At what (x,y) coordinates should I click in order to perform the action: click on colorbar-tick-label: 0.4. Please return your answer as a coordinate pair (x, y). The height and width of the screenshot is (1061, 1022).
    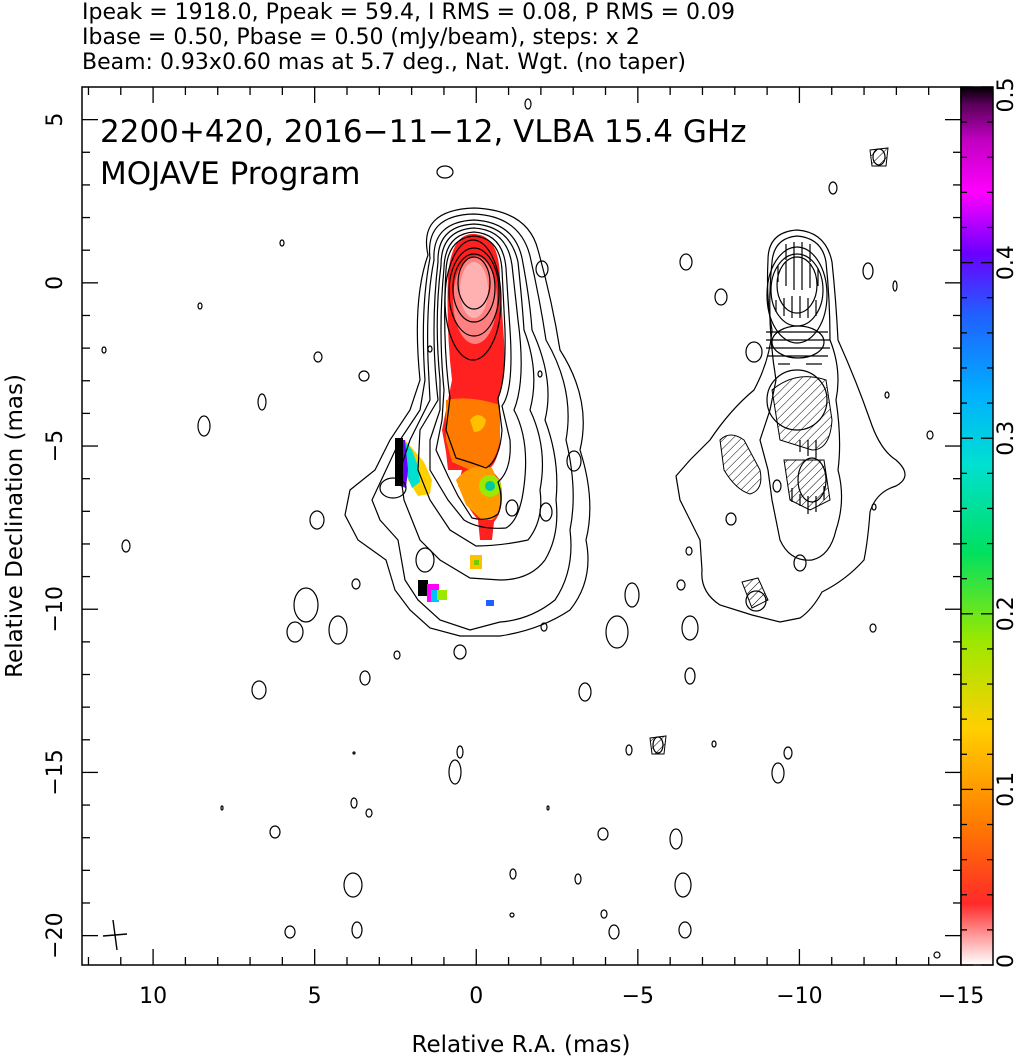
    Looking at the image, I should click on (1006, 262).